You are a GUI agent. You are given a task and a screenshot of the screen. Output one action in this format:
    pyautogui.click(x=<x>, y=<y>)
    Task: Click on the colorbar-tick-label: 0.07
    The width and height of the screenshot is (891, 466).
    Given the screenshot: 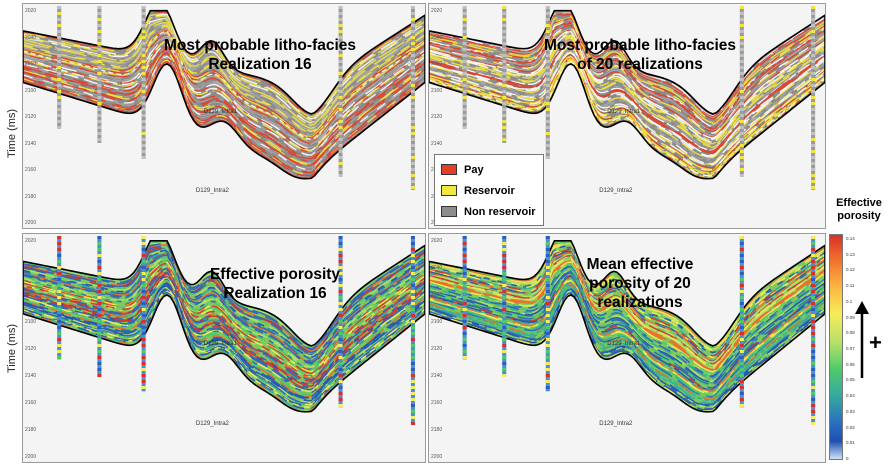 What is the action you would take?
    pyautogui.click(x=850, y=348)
    